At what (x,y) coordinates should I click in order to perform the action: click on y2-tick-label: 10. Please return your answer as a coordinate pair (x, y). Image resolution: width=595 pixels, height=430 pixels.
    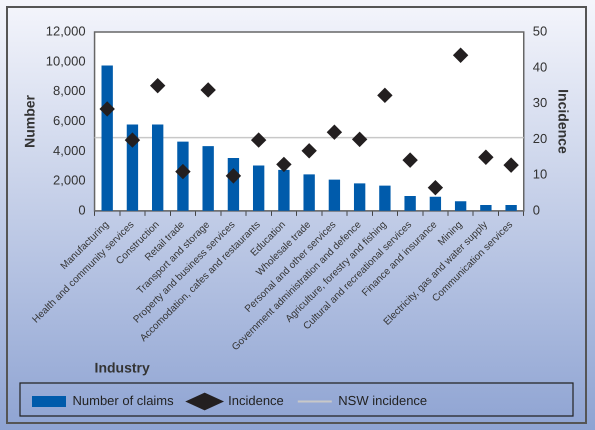
    Looking at the image, I should click on (540, 174).